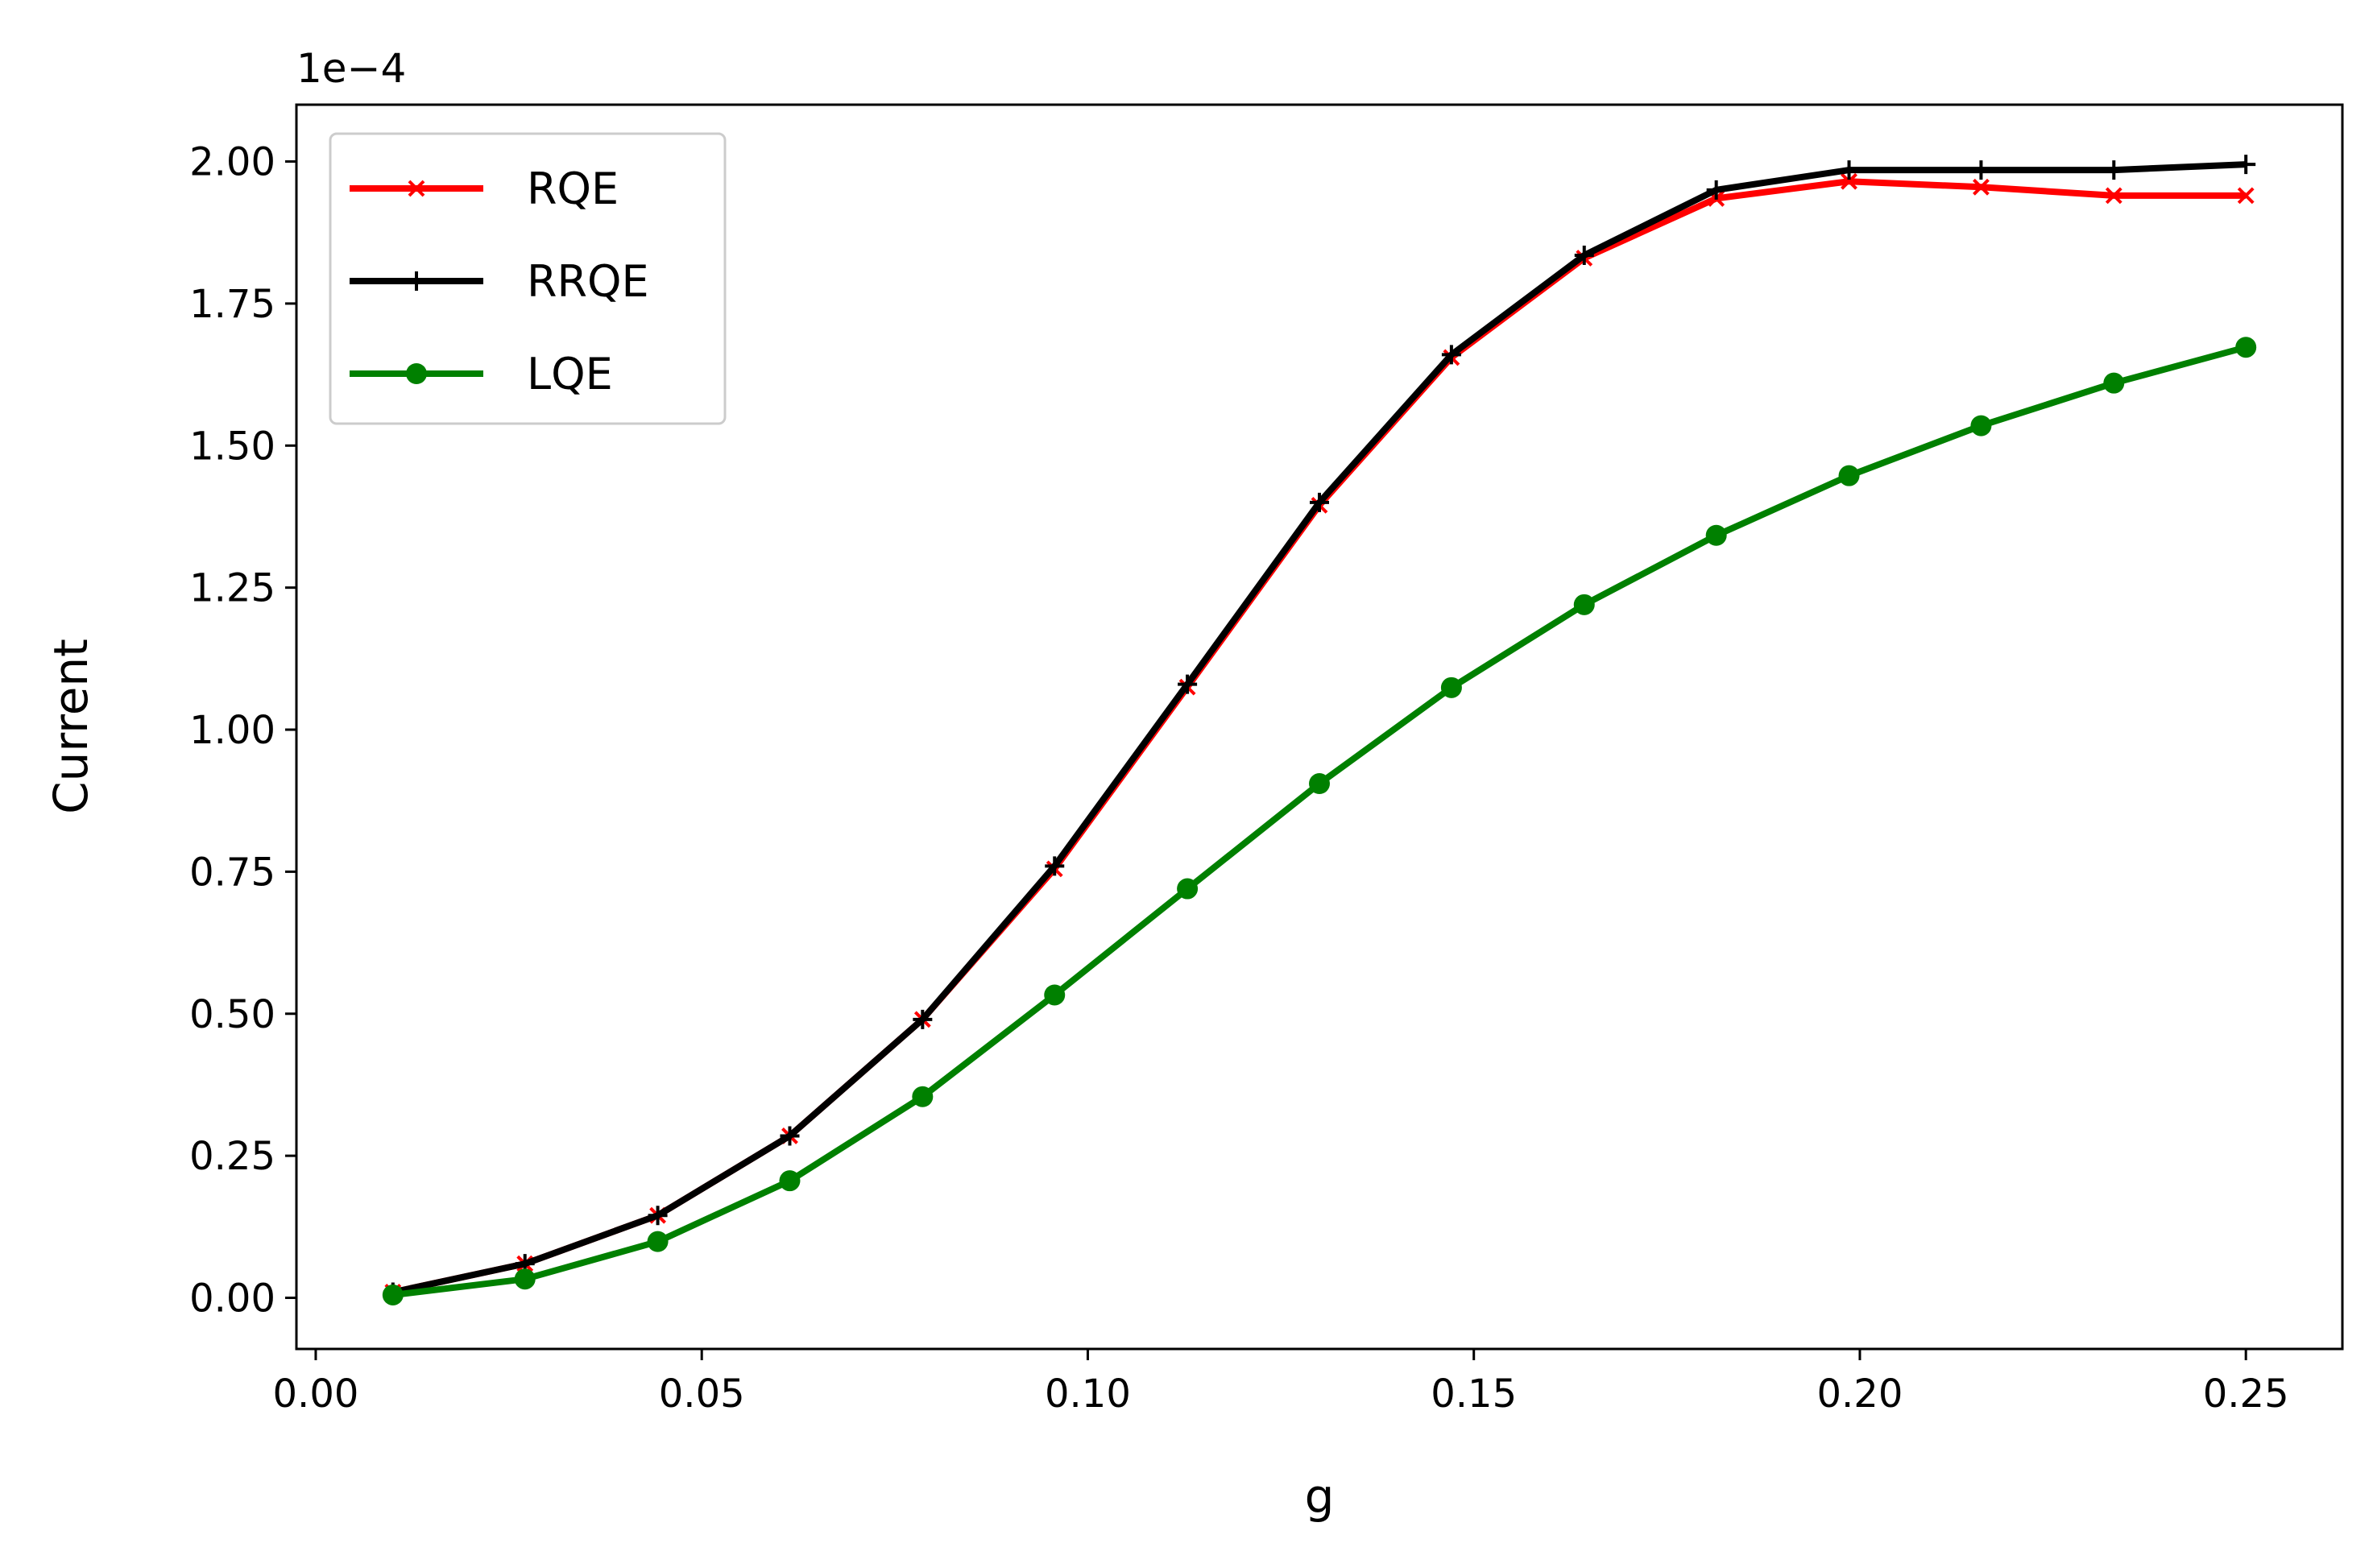 This screenshot has width=2373, height=1568. I want to click on legend-label-lqe: LQE, so click(570, 374).